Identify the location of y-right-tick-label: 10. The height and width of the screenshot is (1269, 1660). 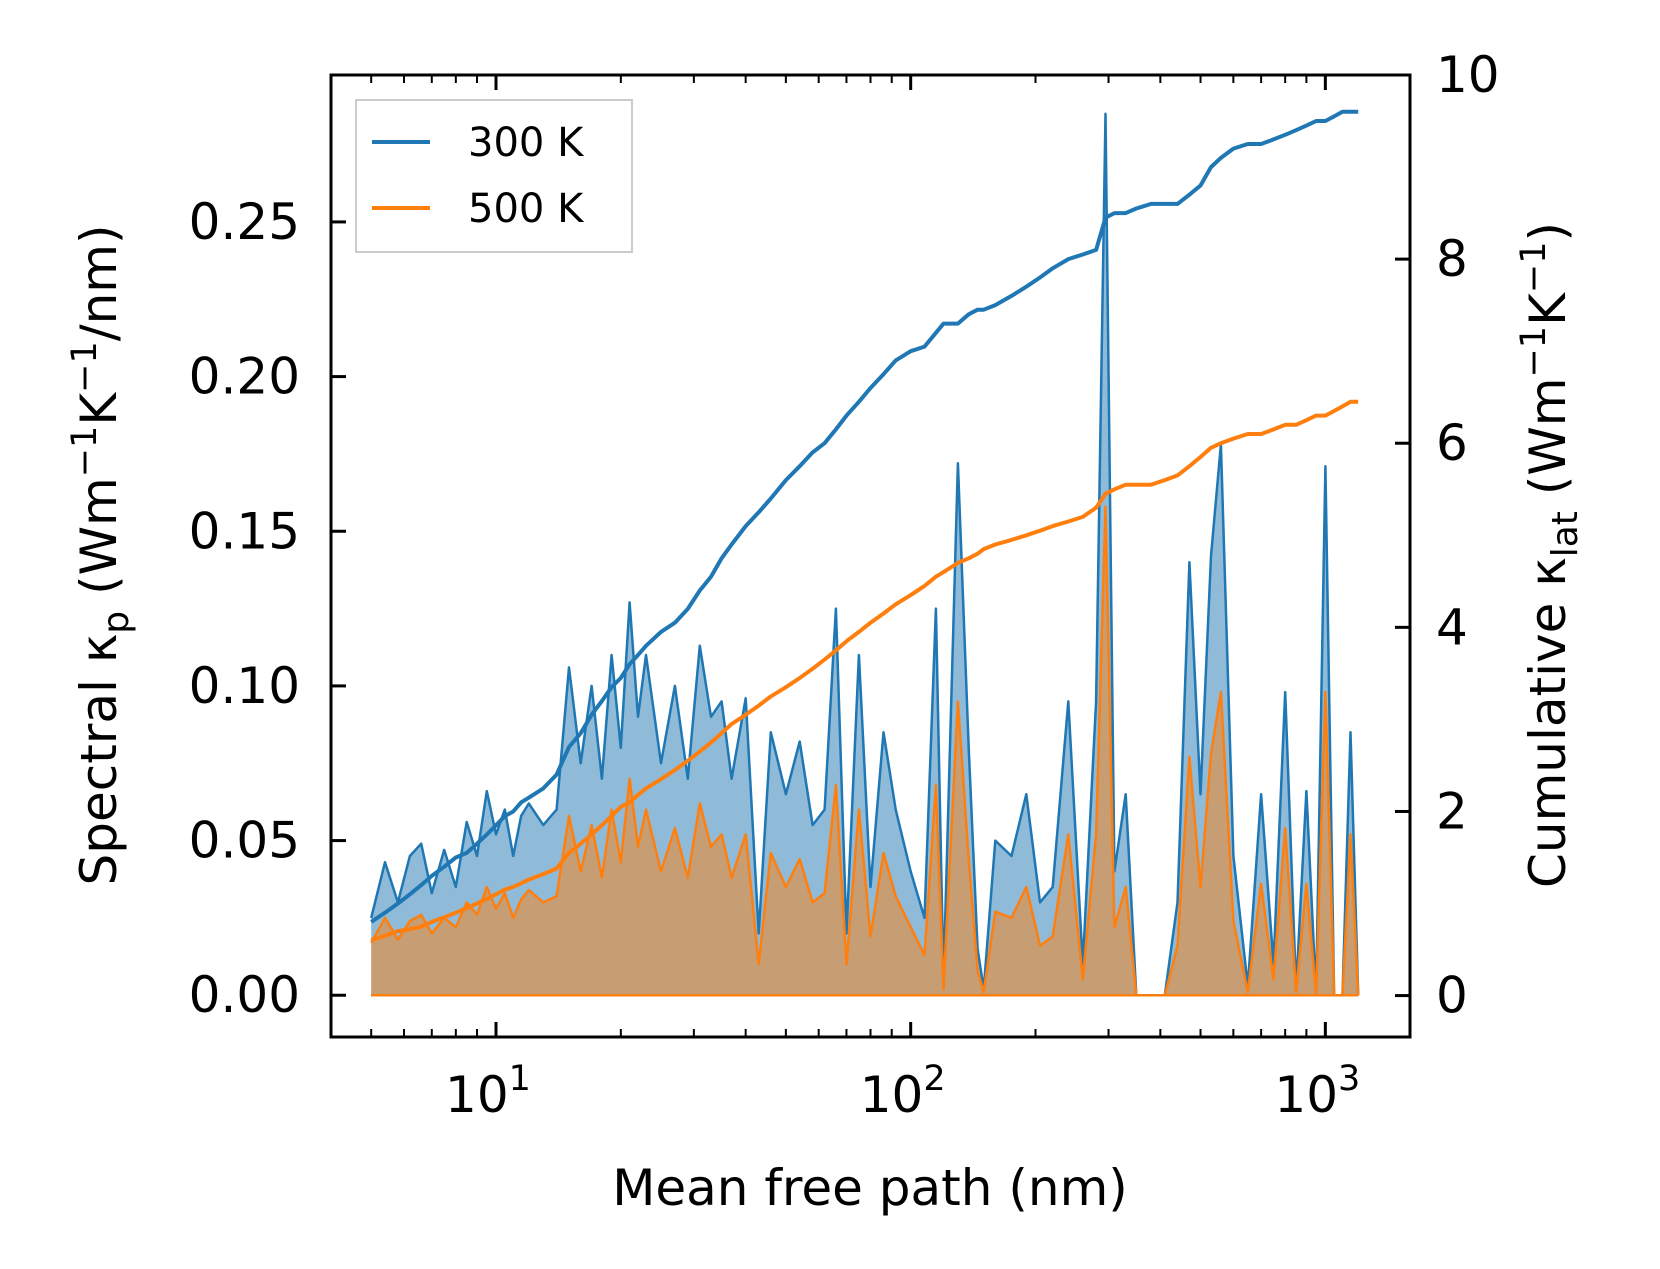
(1468, 75).